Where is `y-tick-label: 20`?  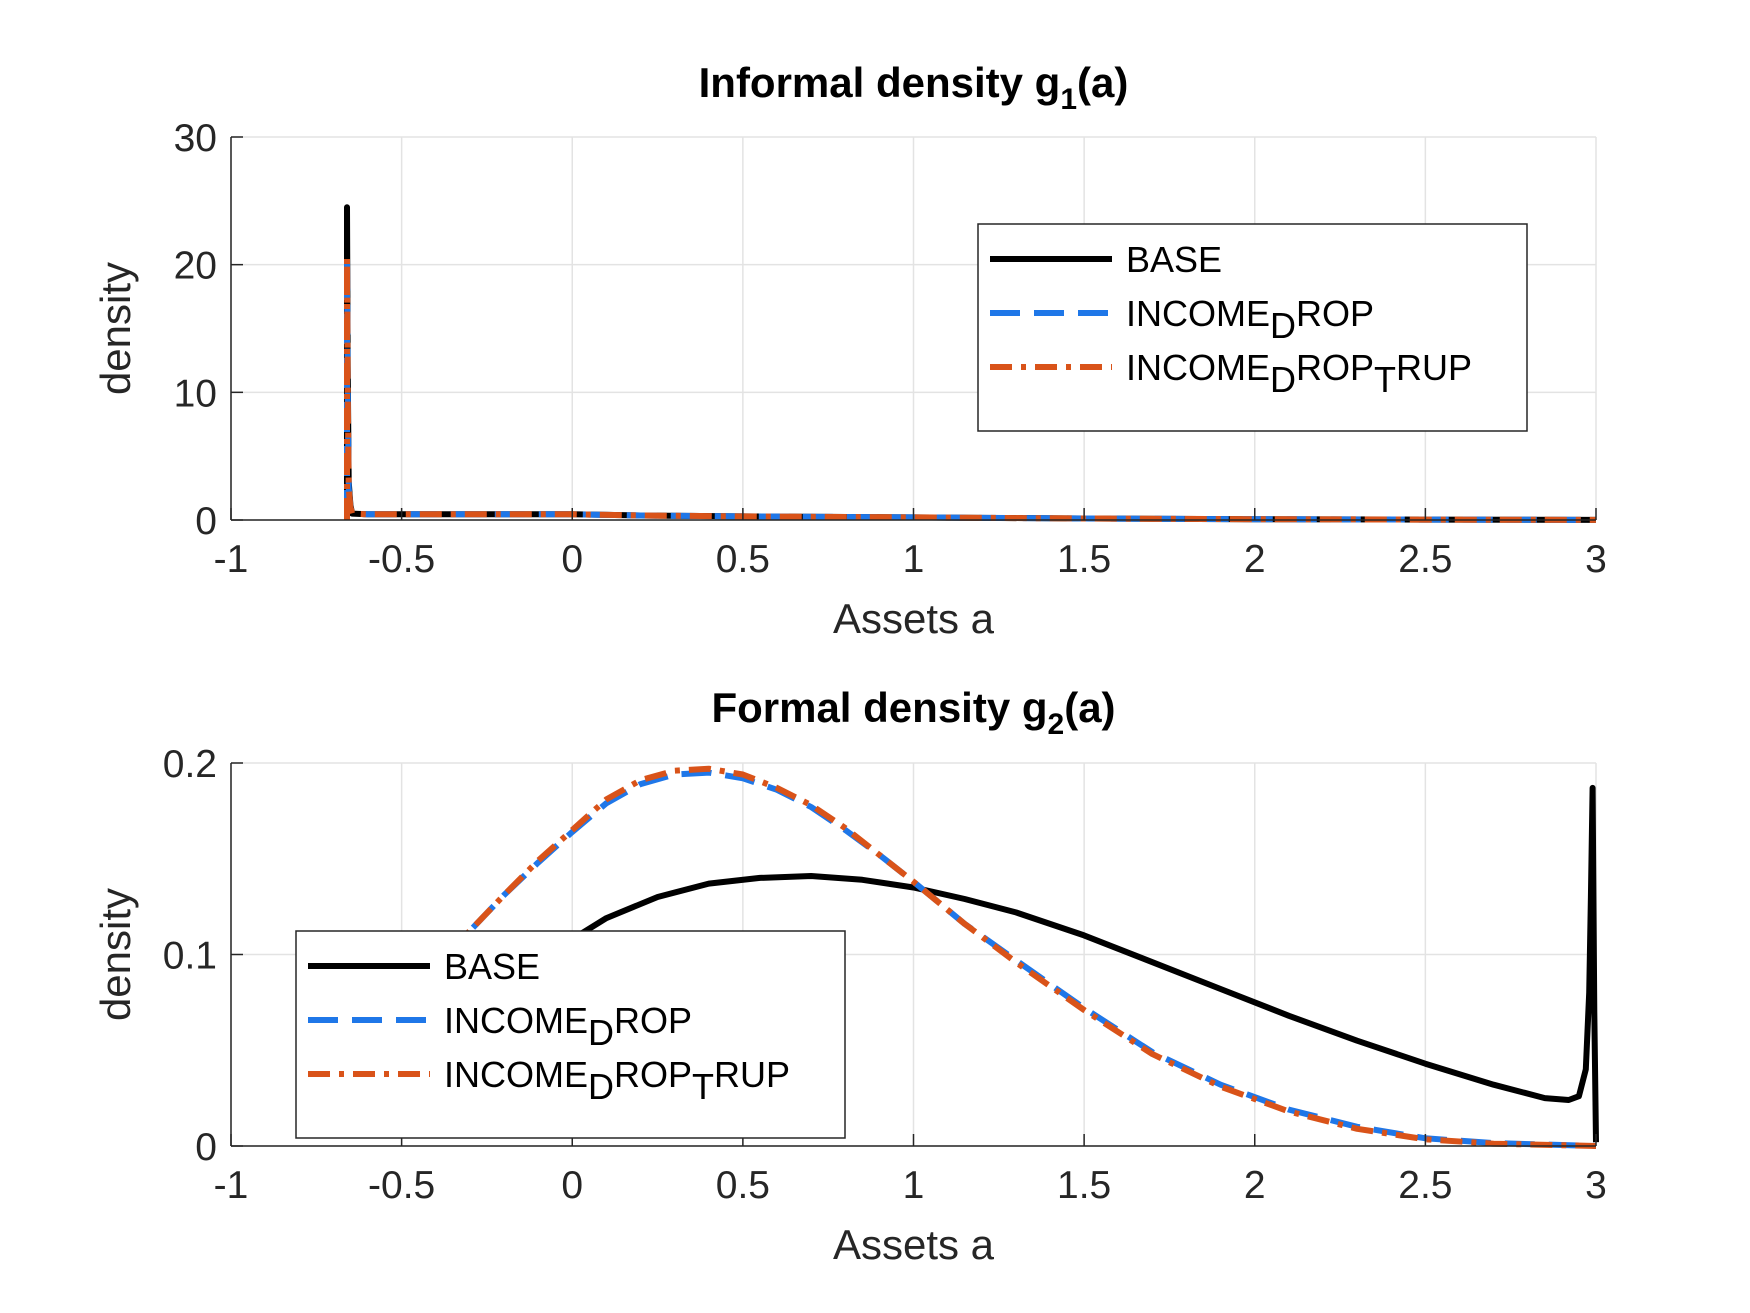 y-tick-label: 20 is located at coordinates (195, 266).